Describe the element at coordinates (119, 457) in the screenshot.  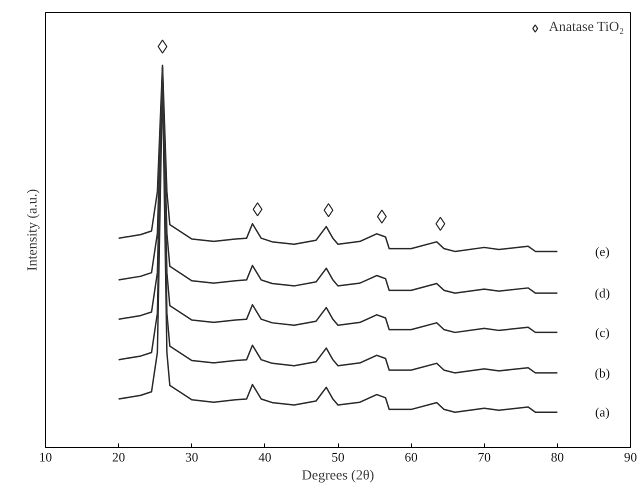
I see `x-tick-label: 20` at that location.